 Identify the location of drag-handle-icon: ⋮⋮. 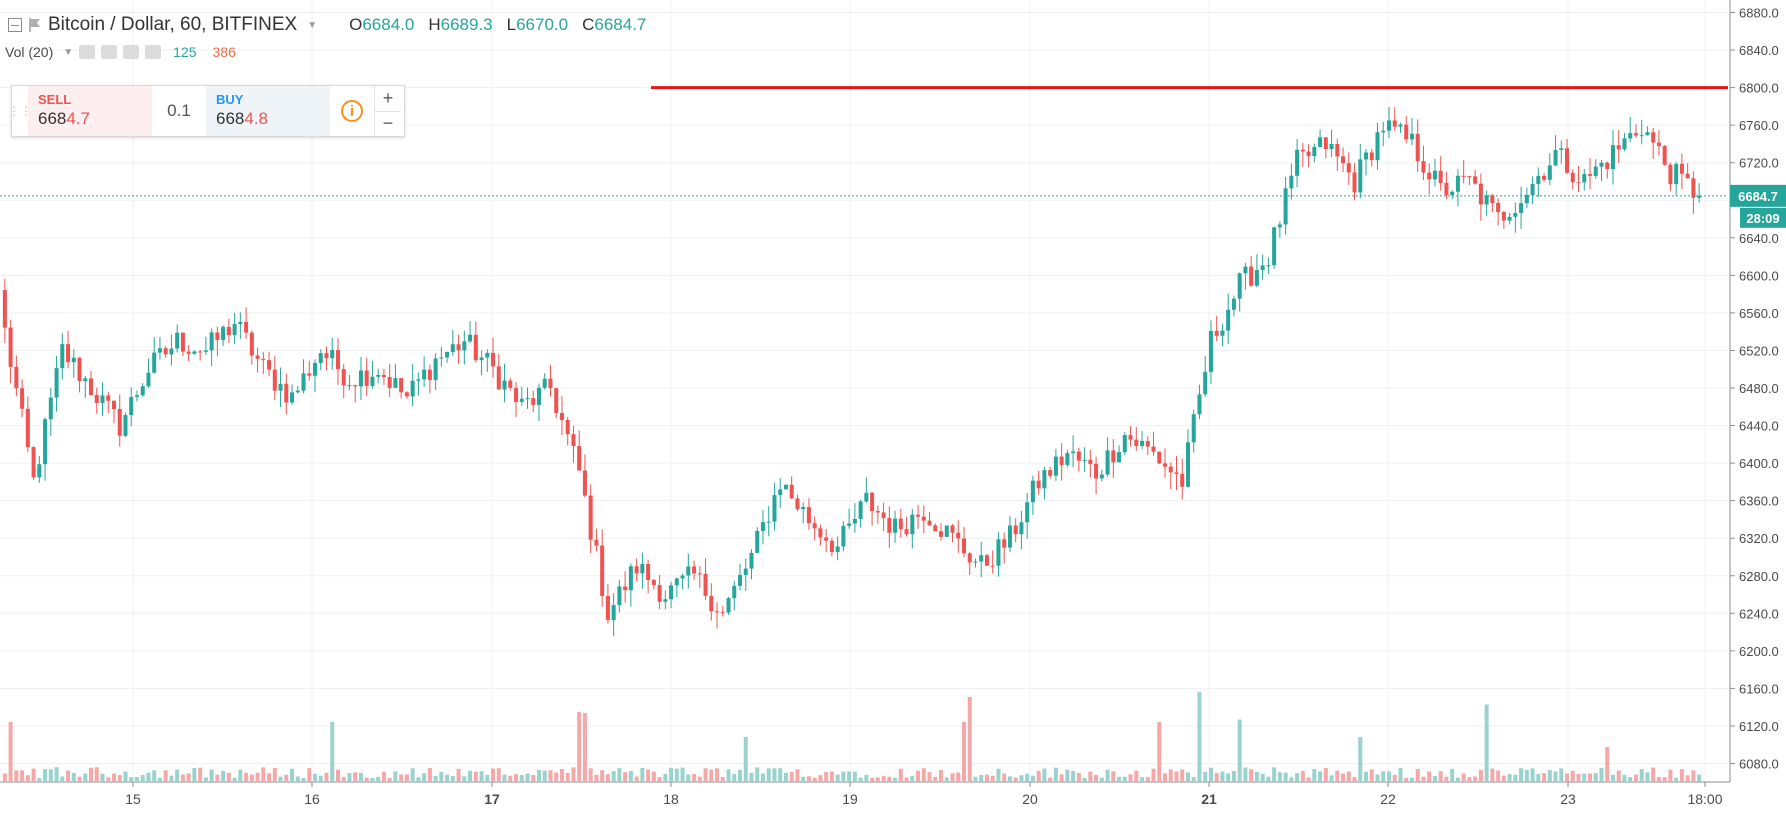
(20, 111).